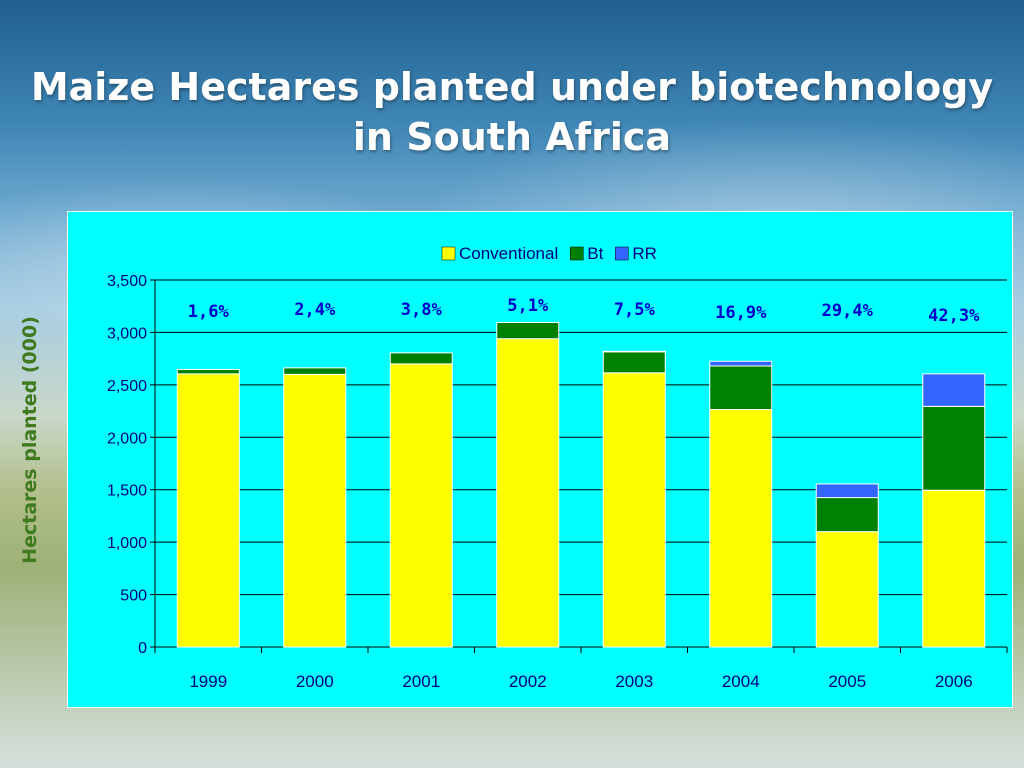 The image size is (1024, 768). What do you see at coordinates (847, 515) in the screenshot?
I see `bar-bt-2005` at bounding box center [847, 515].